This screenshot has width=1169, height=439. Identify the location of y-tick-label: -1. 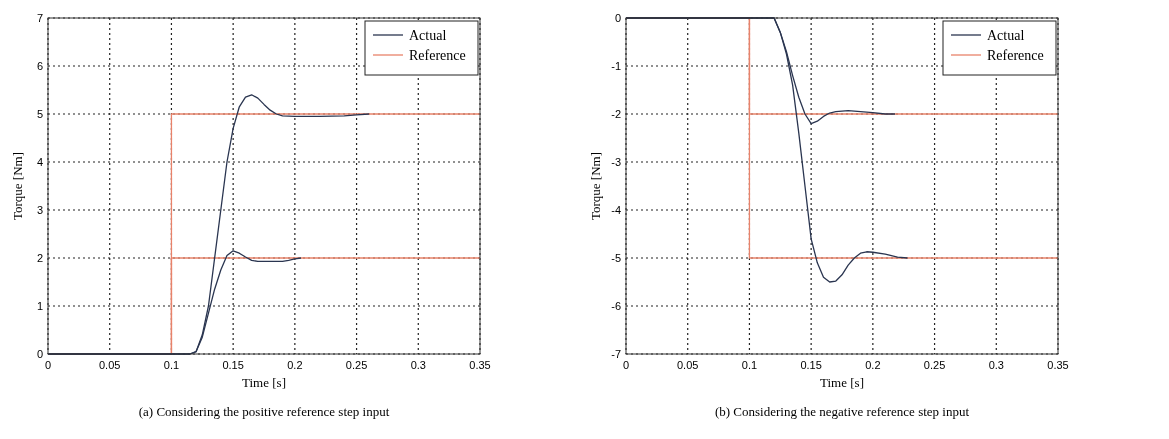
(616, 66).